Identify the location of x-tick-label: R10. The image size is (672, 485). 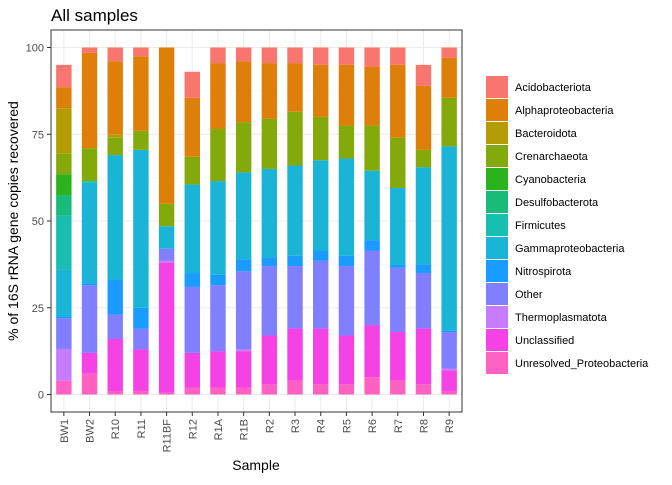
(116, 429).